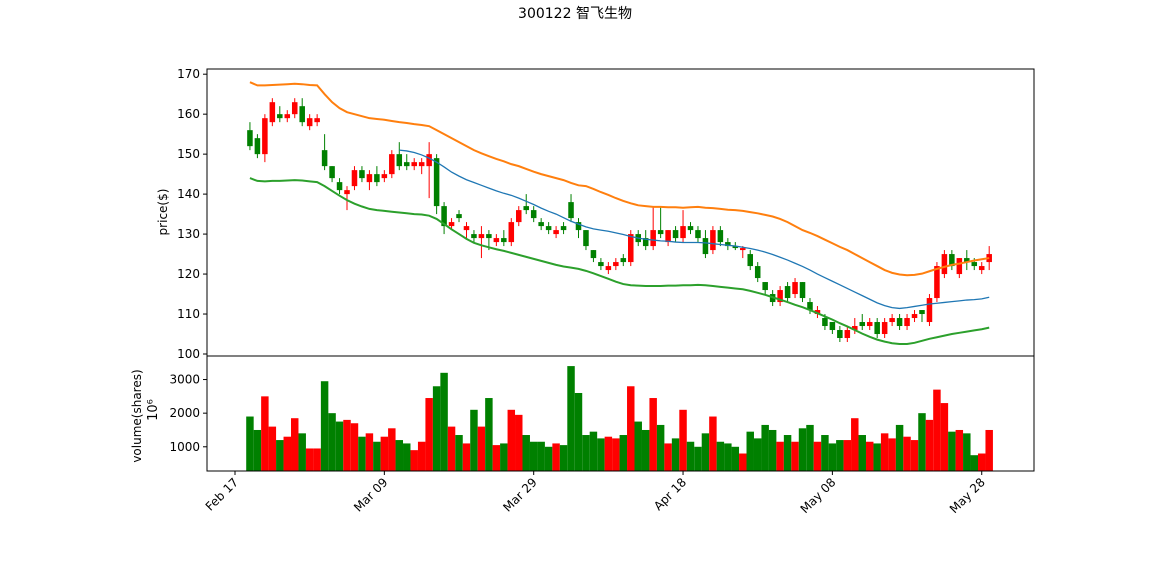 The width and height of the screenshot is (1150, 575). What do you see at coordinates (163, 212) in the screenshot?
I see `y-axis-label: price($)` at bounding box center [163, 212].